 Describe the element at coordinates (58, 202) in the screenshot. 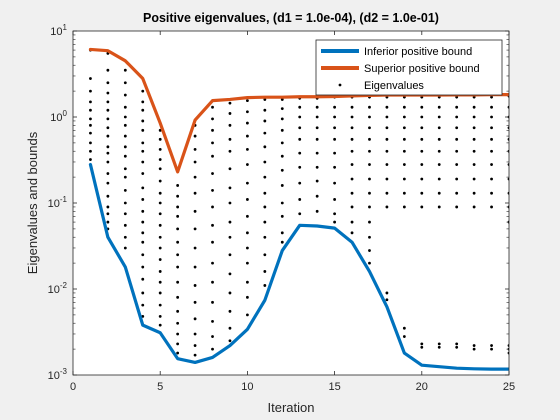

I see `y-tick-label: 10-1` at that location.